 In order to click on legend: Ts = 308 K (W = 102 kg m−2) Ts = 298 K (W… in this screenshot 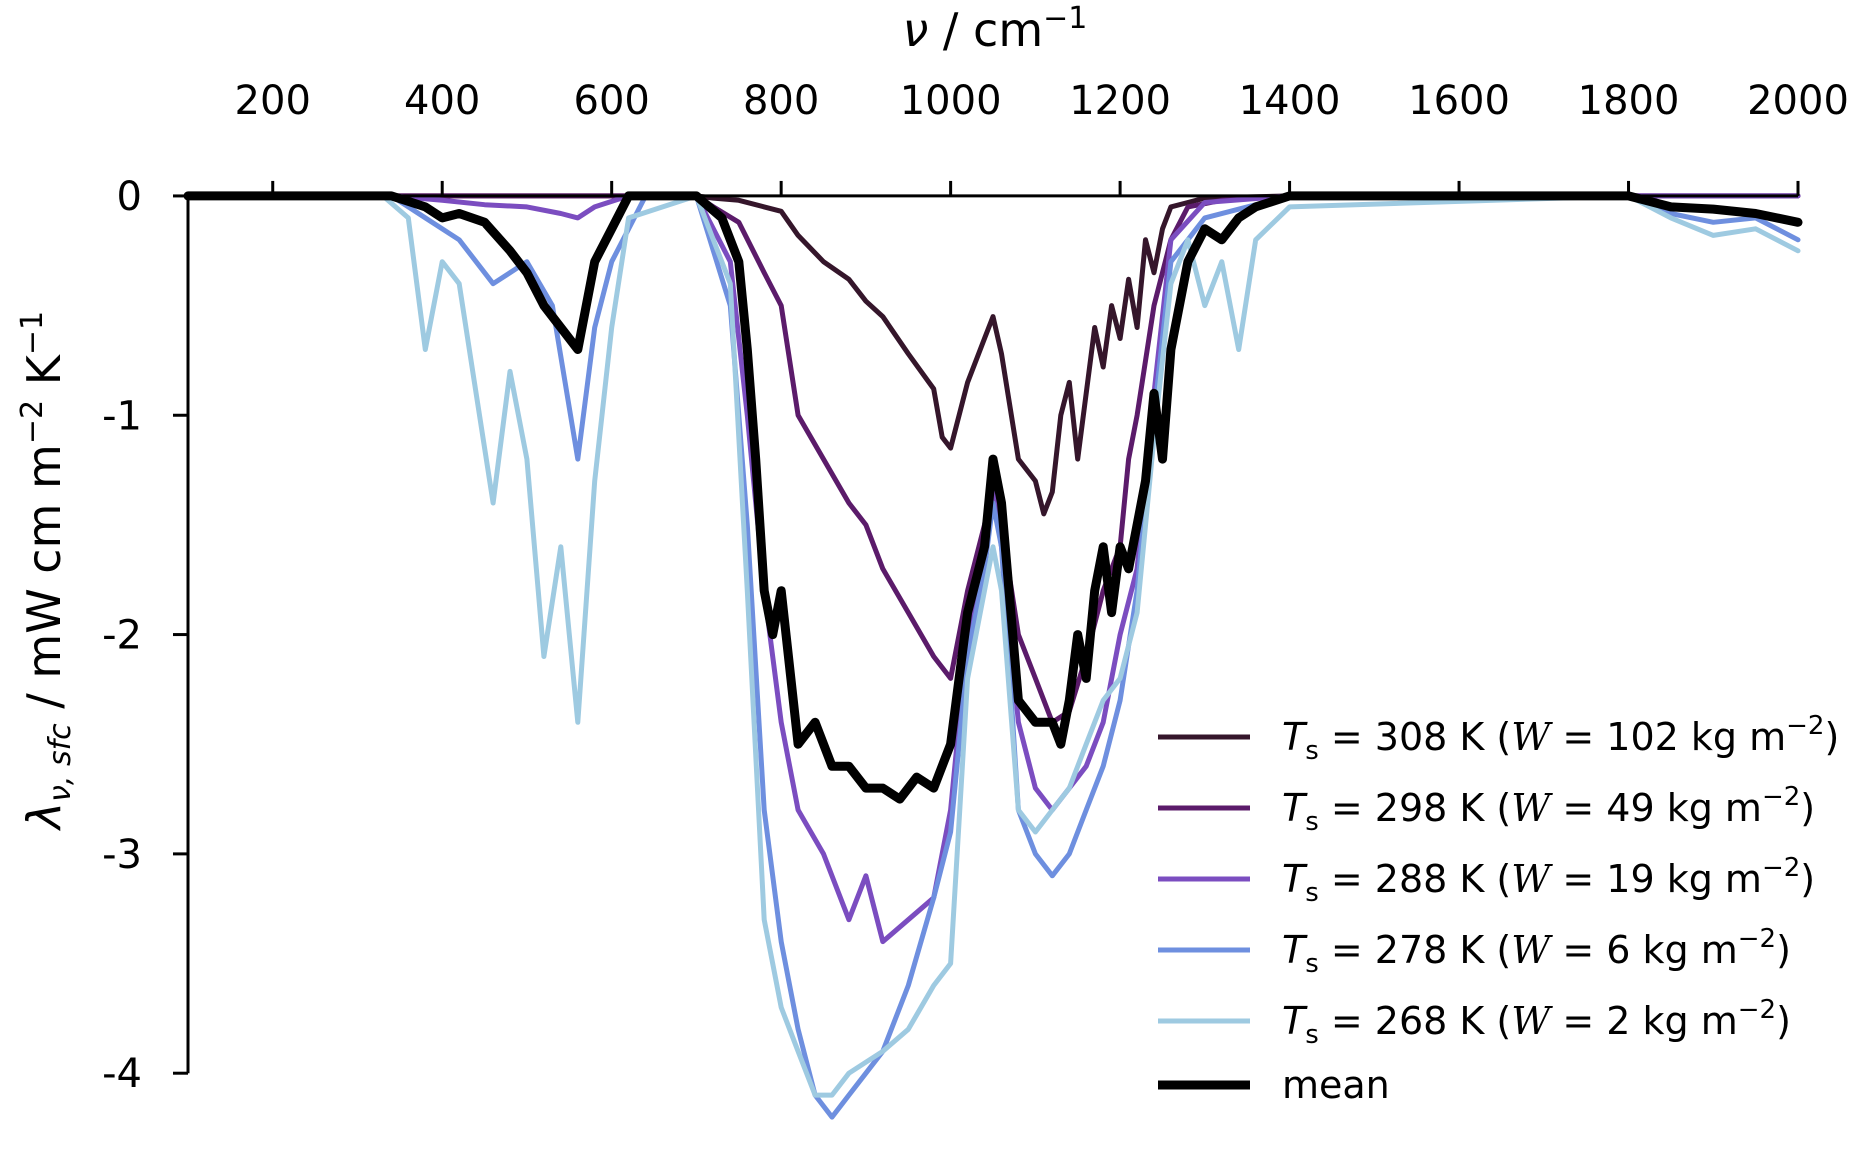, I will do `click(1498, 909)`.